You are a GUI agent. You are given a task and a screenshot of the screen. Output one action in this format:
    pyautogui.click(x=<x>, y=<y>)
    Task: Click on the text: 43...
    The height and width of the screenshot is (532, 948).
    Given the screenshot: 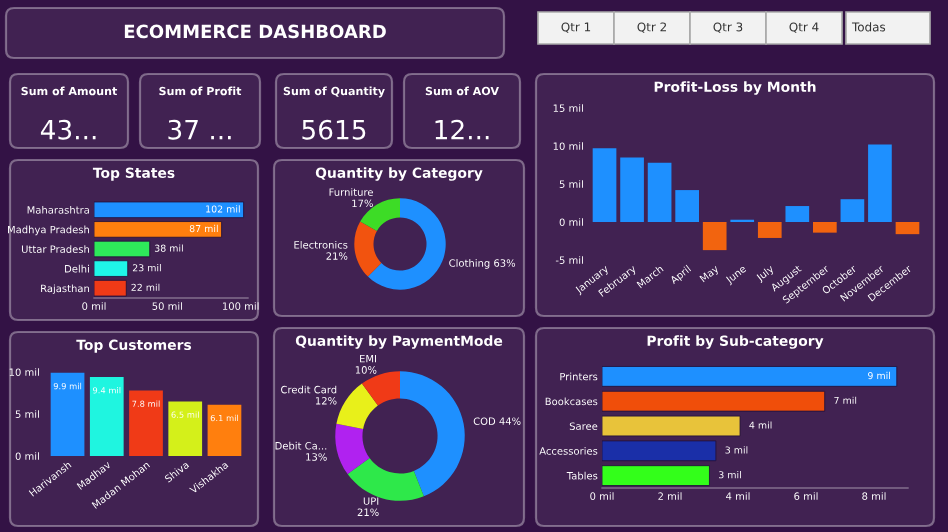 What is the action you would take?
    pyautogui.click(x=68, y=129)
    